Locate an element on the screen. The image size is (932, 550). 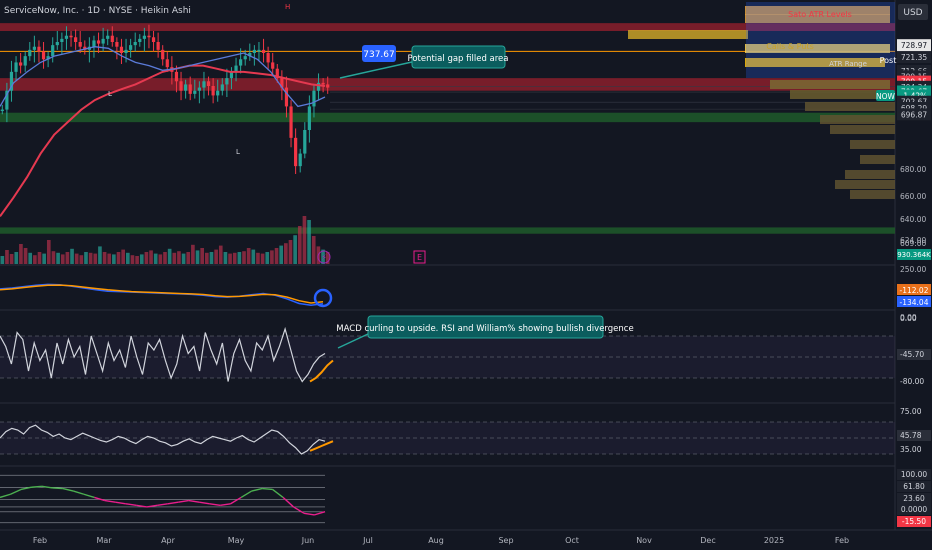
ma-blue-line is located at coordinates (163, 77).